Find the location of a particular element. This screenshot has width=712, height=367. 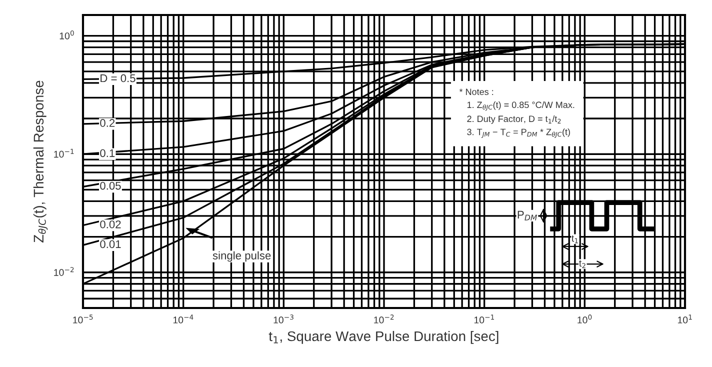

annotation: 2. Duty Factor, D = t$_{1}$/t$_{2}$ is located at coordinates (514, 119).